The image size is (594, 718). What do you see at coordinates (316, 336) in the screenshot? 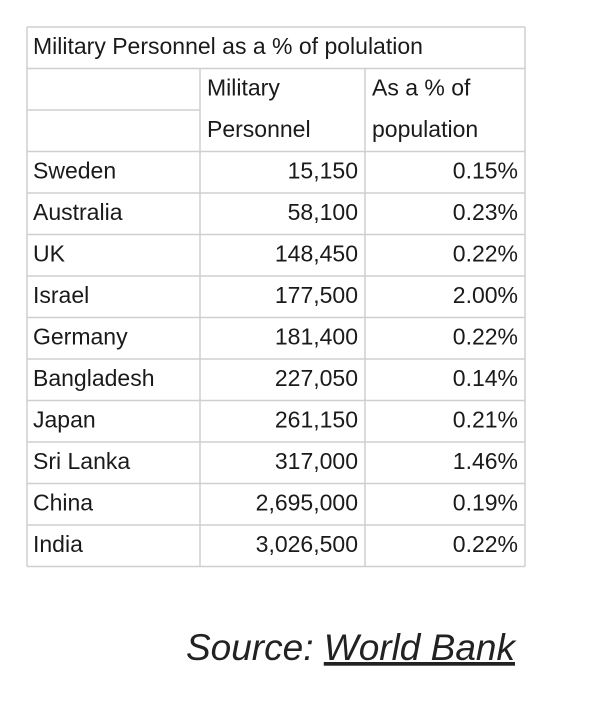
I see `cell-value: 181,400` at bounding box center [316, 336].